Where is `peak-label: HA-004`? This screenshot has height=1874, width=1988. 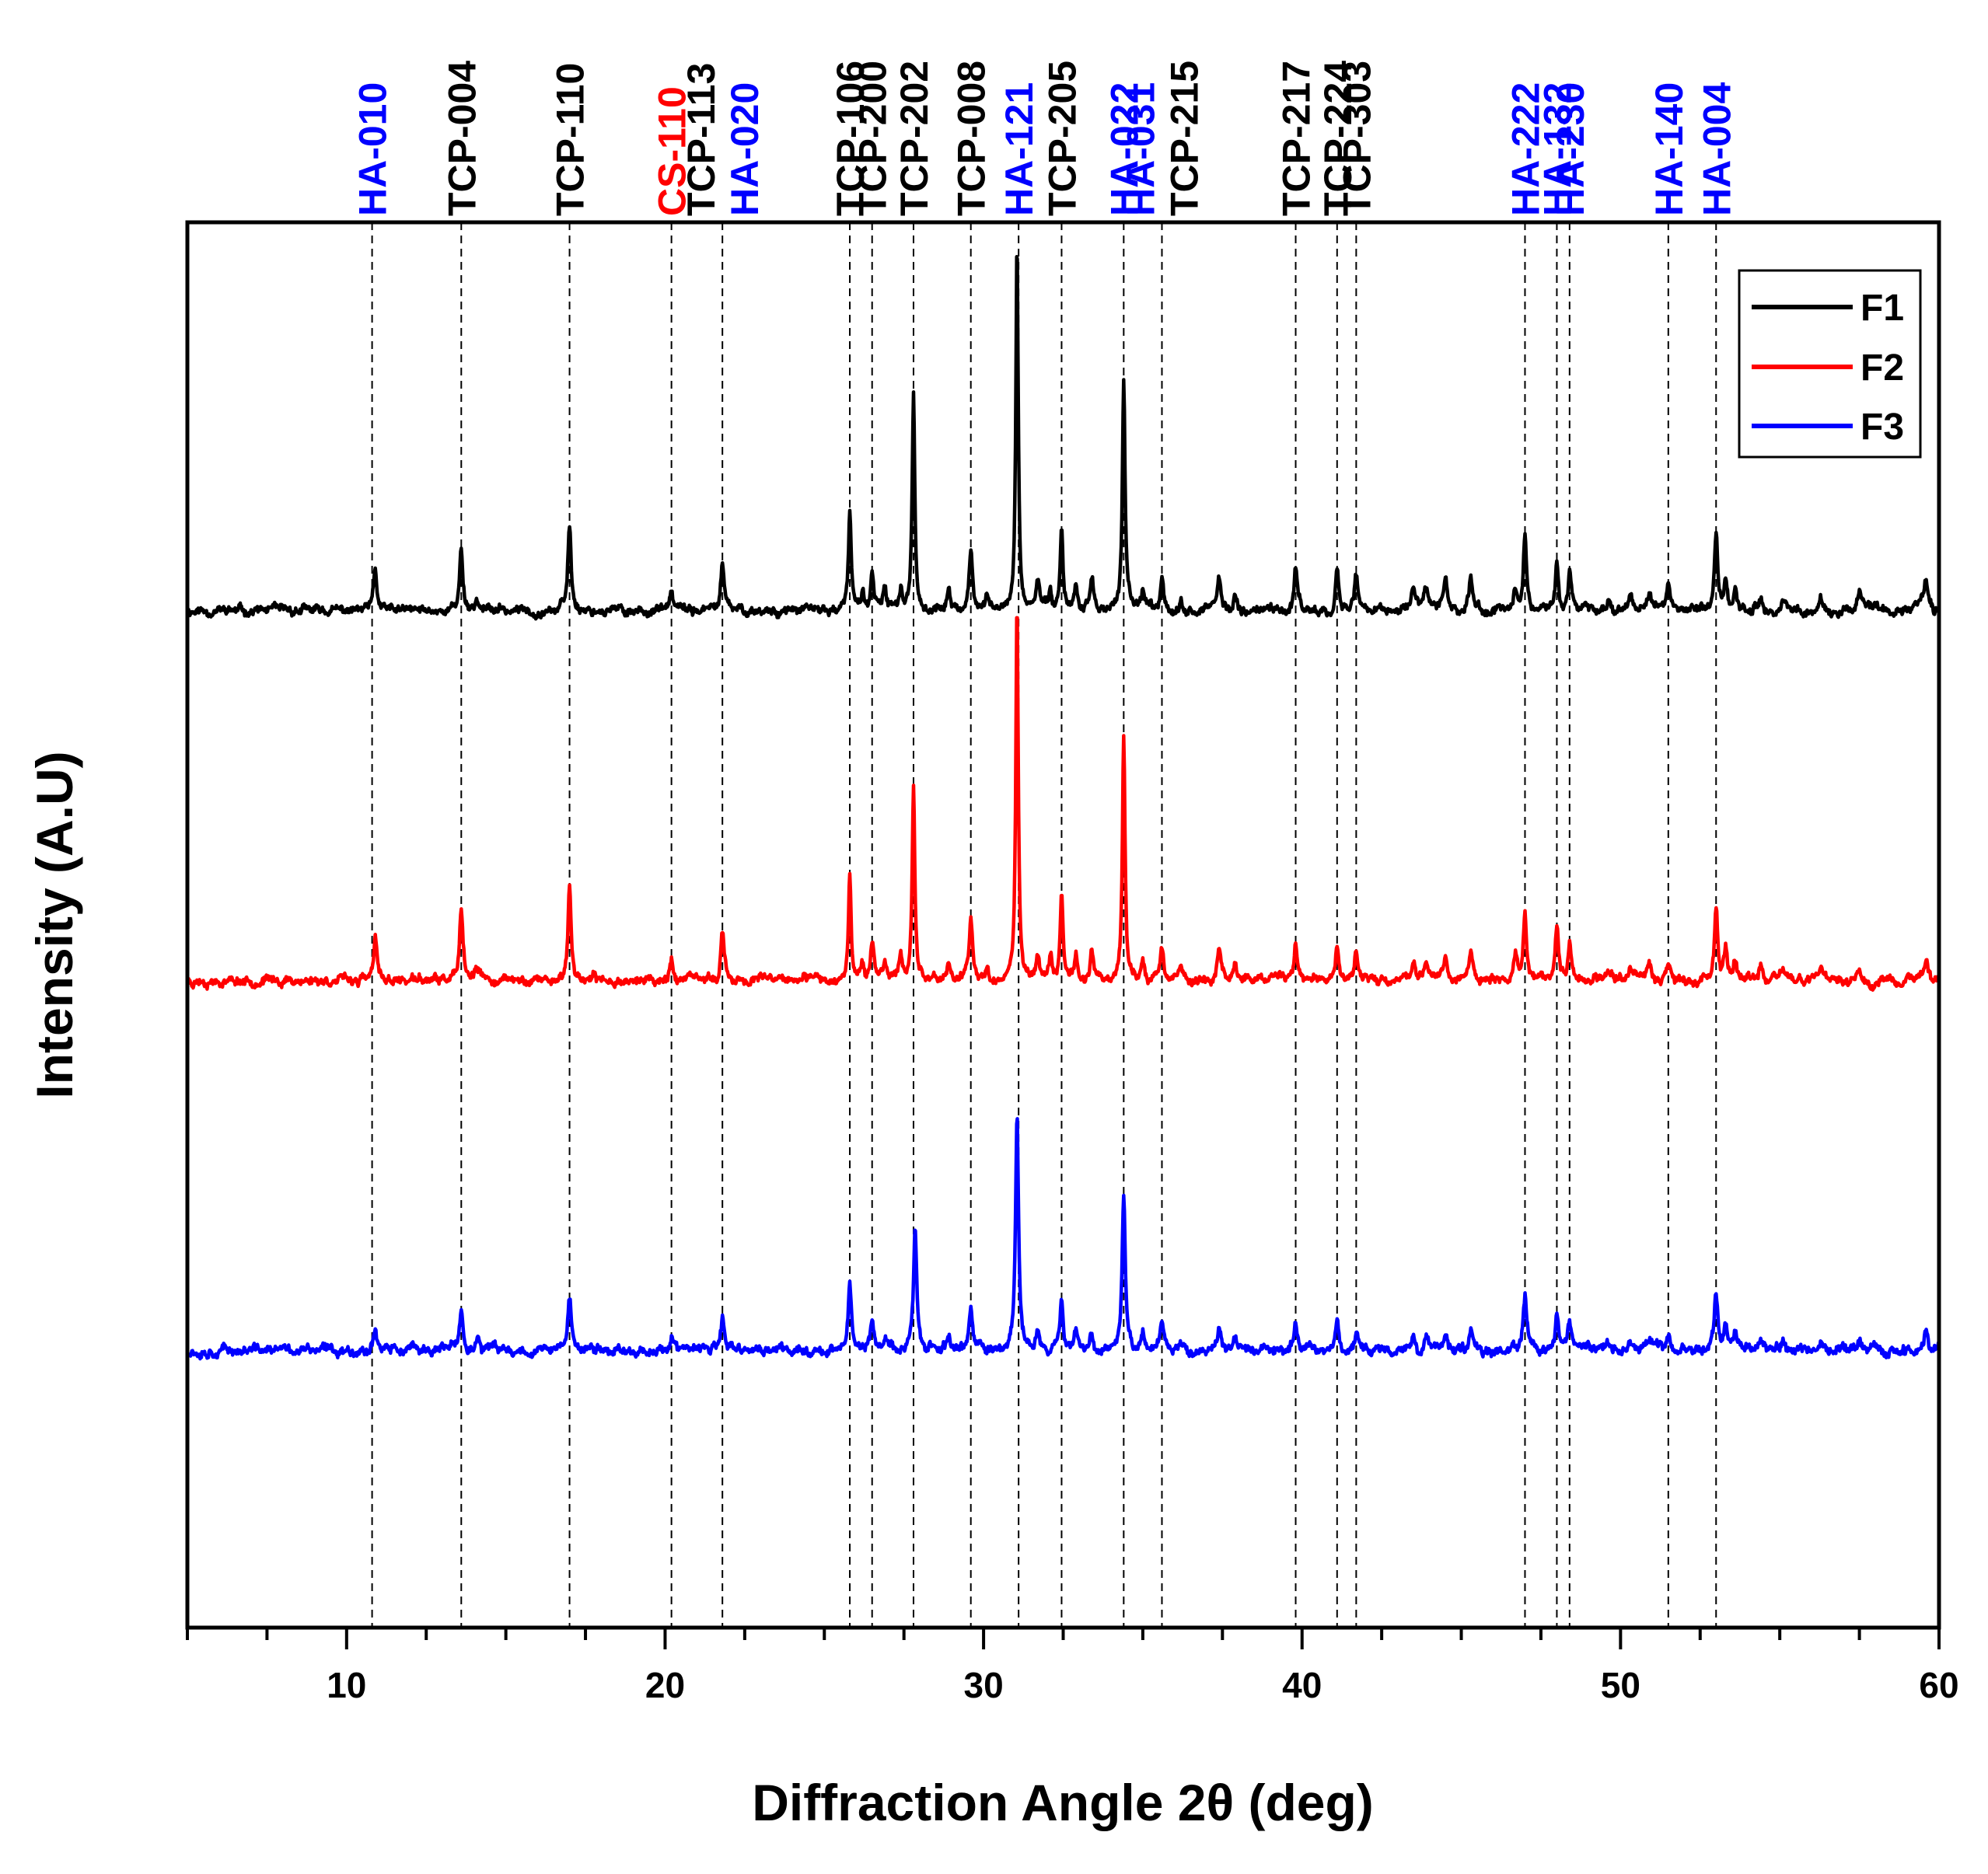
peak-label: HA-004 is located at coordinates (1716, 149).